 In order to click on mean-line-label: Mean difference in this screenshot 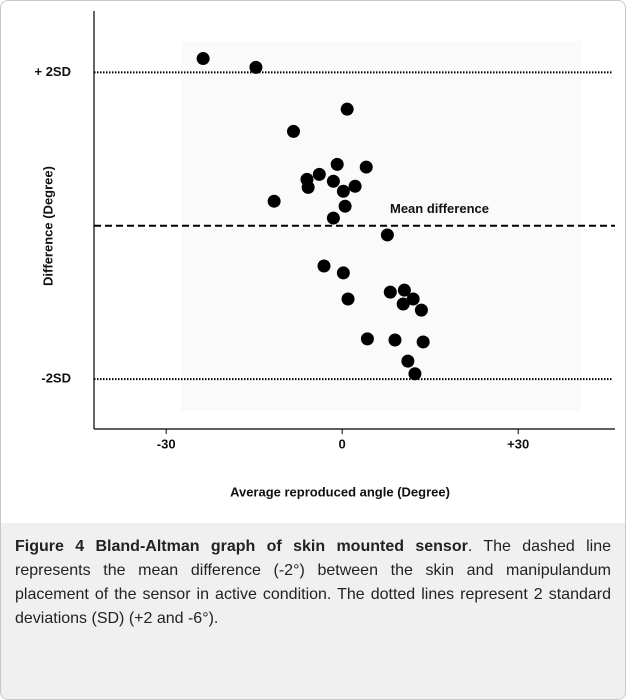, I will do `click(439, 208)`.